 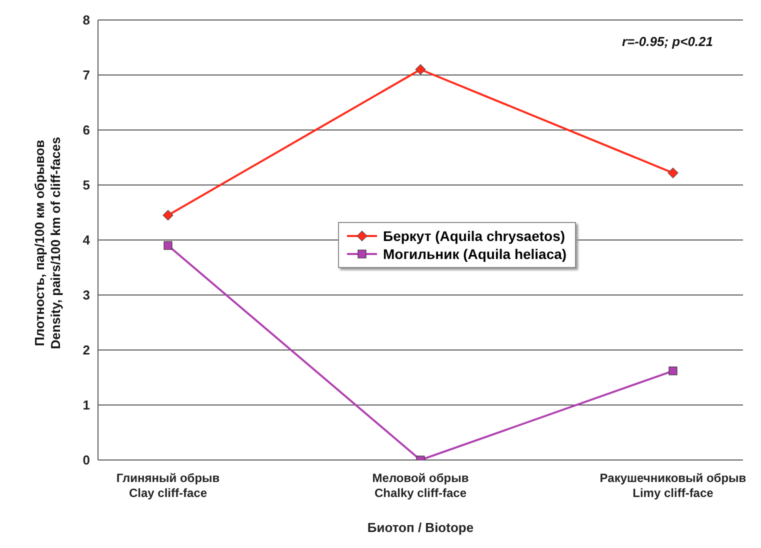 What do you see at coordinates (86, 240) in the screenshot?
I see `y-tick-label: 4` at bounding box center [86, 240].